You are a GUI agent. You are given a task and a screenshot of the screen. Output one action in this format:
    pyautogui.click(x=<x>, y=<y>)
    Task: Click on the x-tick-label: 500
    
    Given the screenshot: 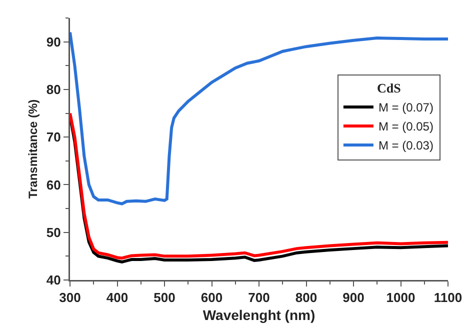 What is the action you would take?
    pyautogui.click(x=165, y=298)
    